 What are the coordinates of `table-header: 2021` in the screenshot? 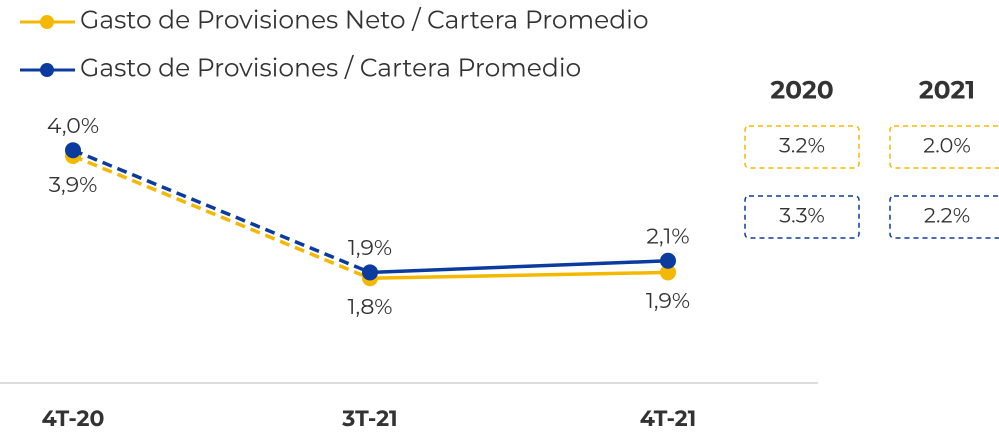 It's located at (947, 91).